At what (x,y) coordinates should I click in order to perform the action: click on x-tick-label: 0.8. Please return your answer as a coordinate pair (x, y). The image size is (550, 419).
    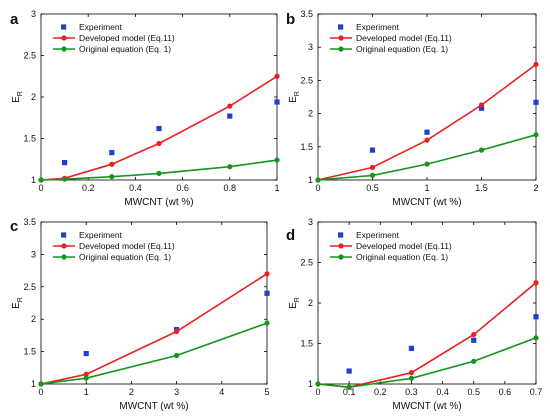
    Looking at the image, I should click on (230, 188).